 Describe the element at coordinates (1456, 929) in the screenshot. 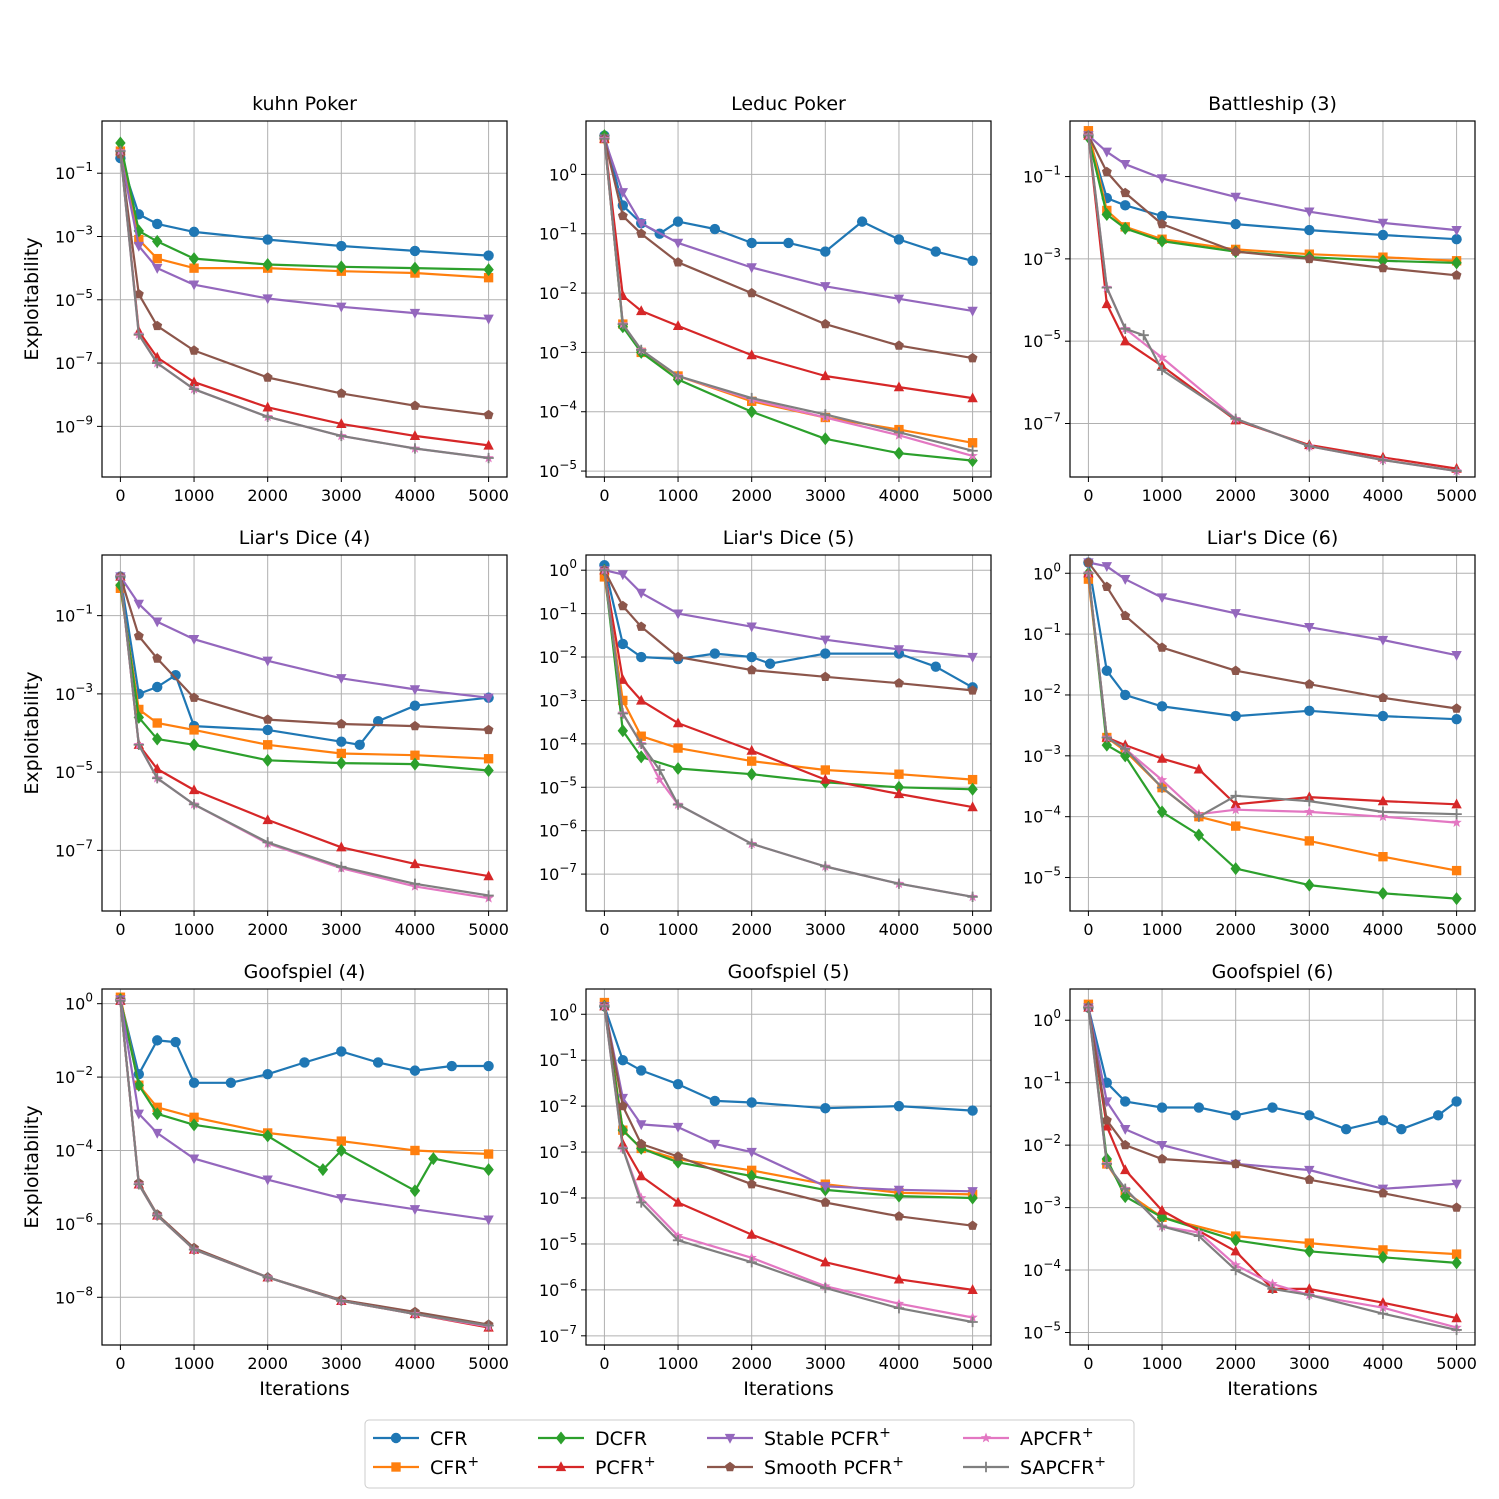

I see `x-tick-label: 5000` at that location.